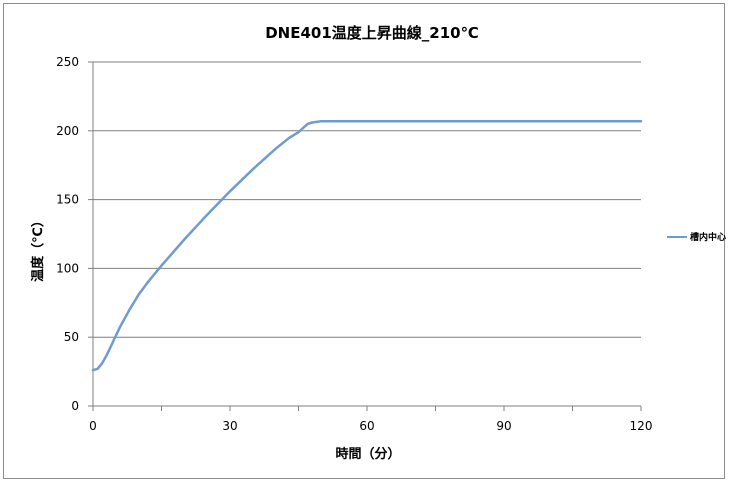 The image size is (730, 483). What do you see at coordinates (67, 131) in the screenshot?
I see `y-tick-label: 200` at bounding box center [67, 131].